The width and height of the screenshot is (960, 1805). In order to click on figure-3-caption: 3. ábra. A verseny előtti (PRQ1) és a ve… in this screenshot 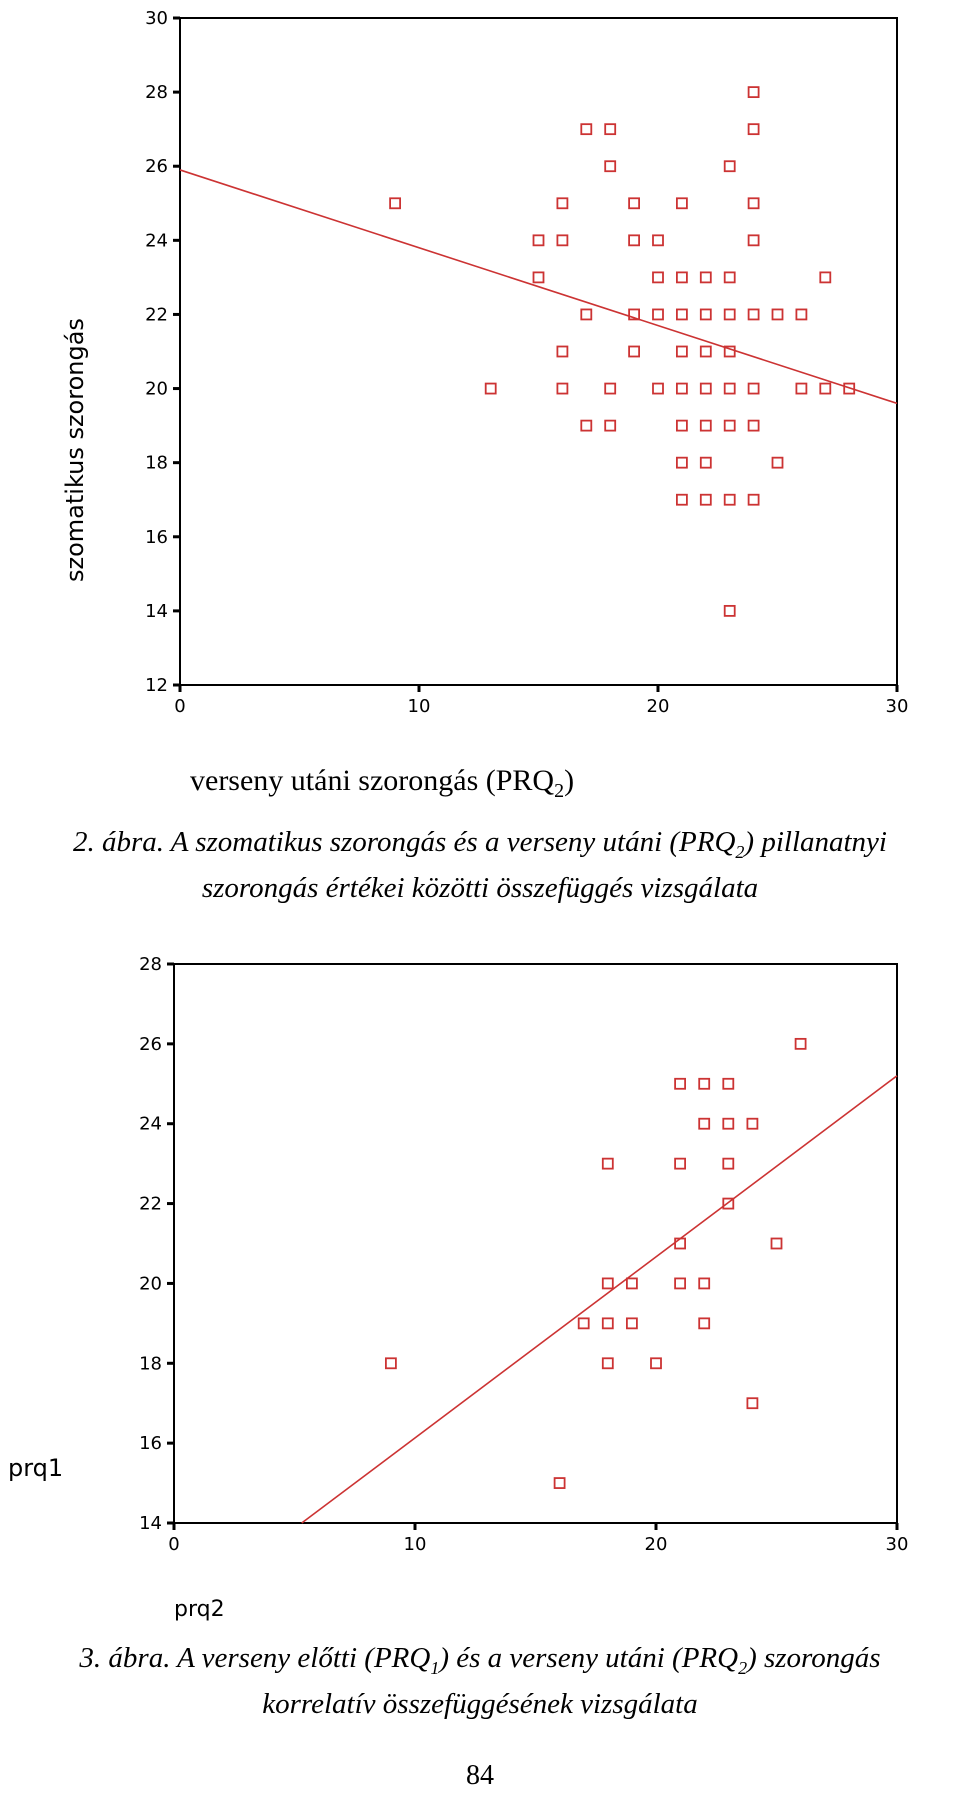, I will do `click(480, 1681)`.